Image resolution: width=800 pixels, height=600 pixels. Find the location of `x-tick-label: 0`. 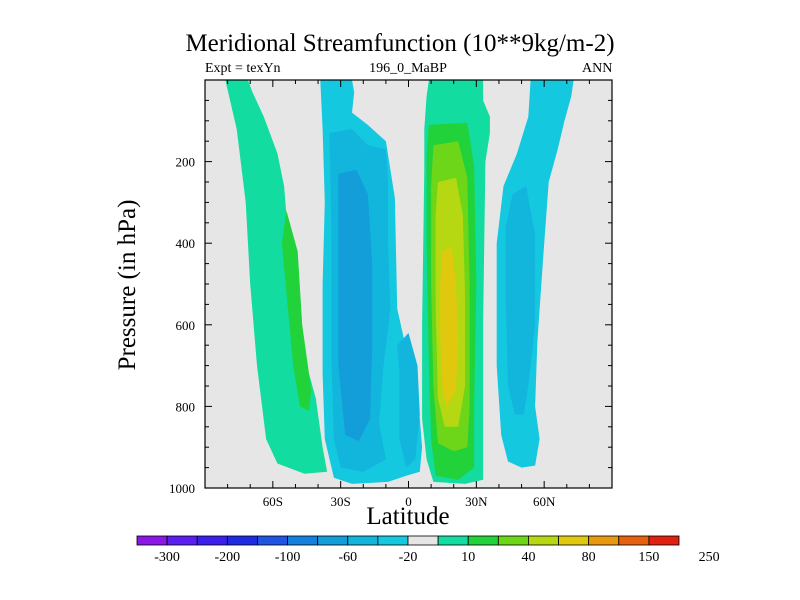

x-tick-label: 0 is located at coordinates (408, 501).